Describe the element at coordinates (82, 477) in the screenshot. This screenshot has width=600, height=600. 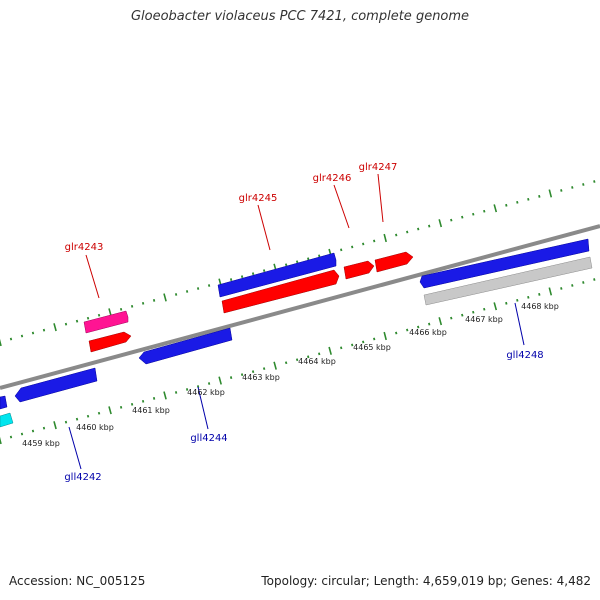
I see `label-gll4242: gll4242` at that location.